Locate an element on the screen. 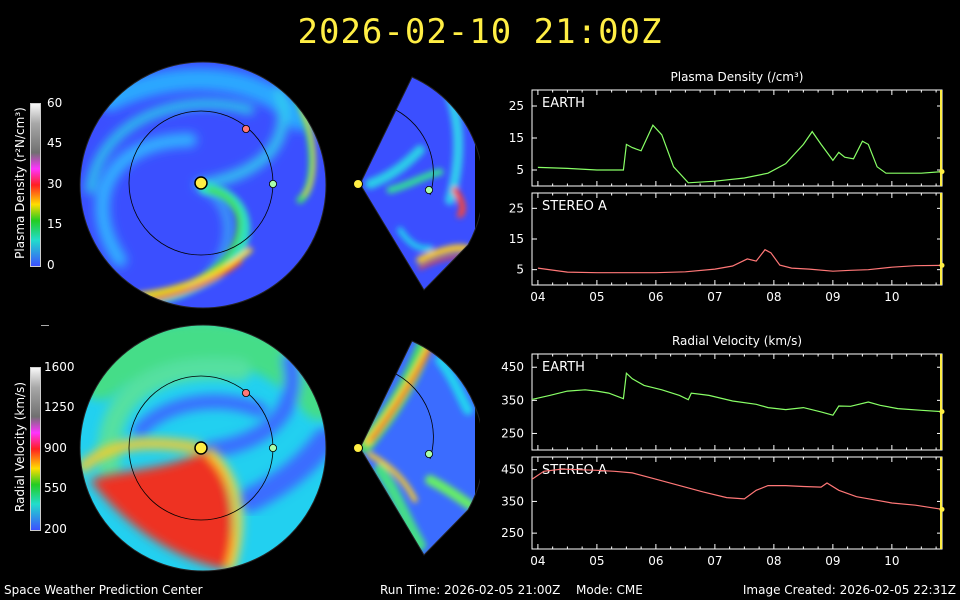 This screenshot has width=960, height=600. plot-frame is located at coordinates (737, 138).